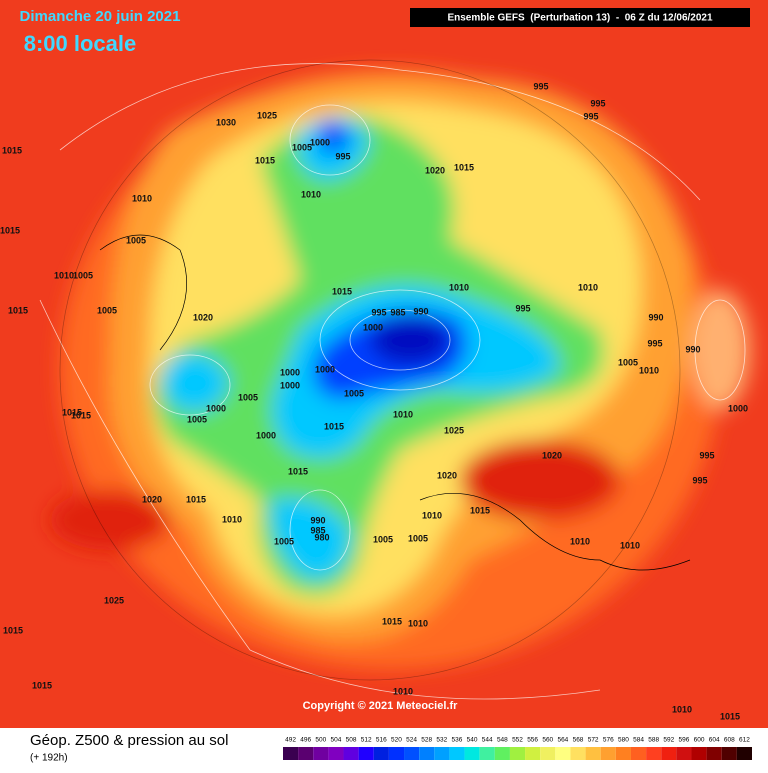  Describe the element at coordinates (683, 740) in the screenshot. I see `colorbar-label: 596` at that location.